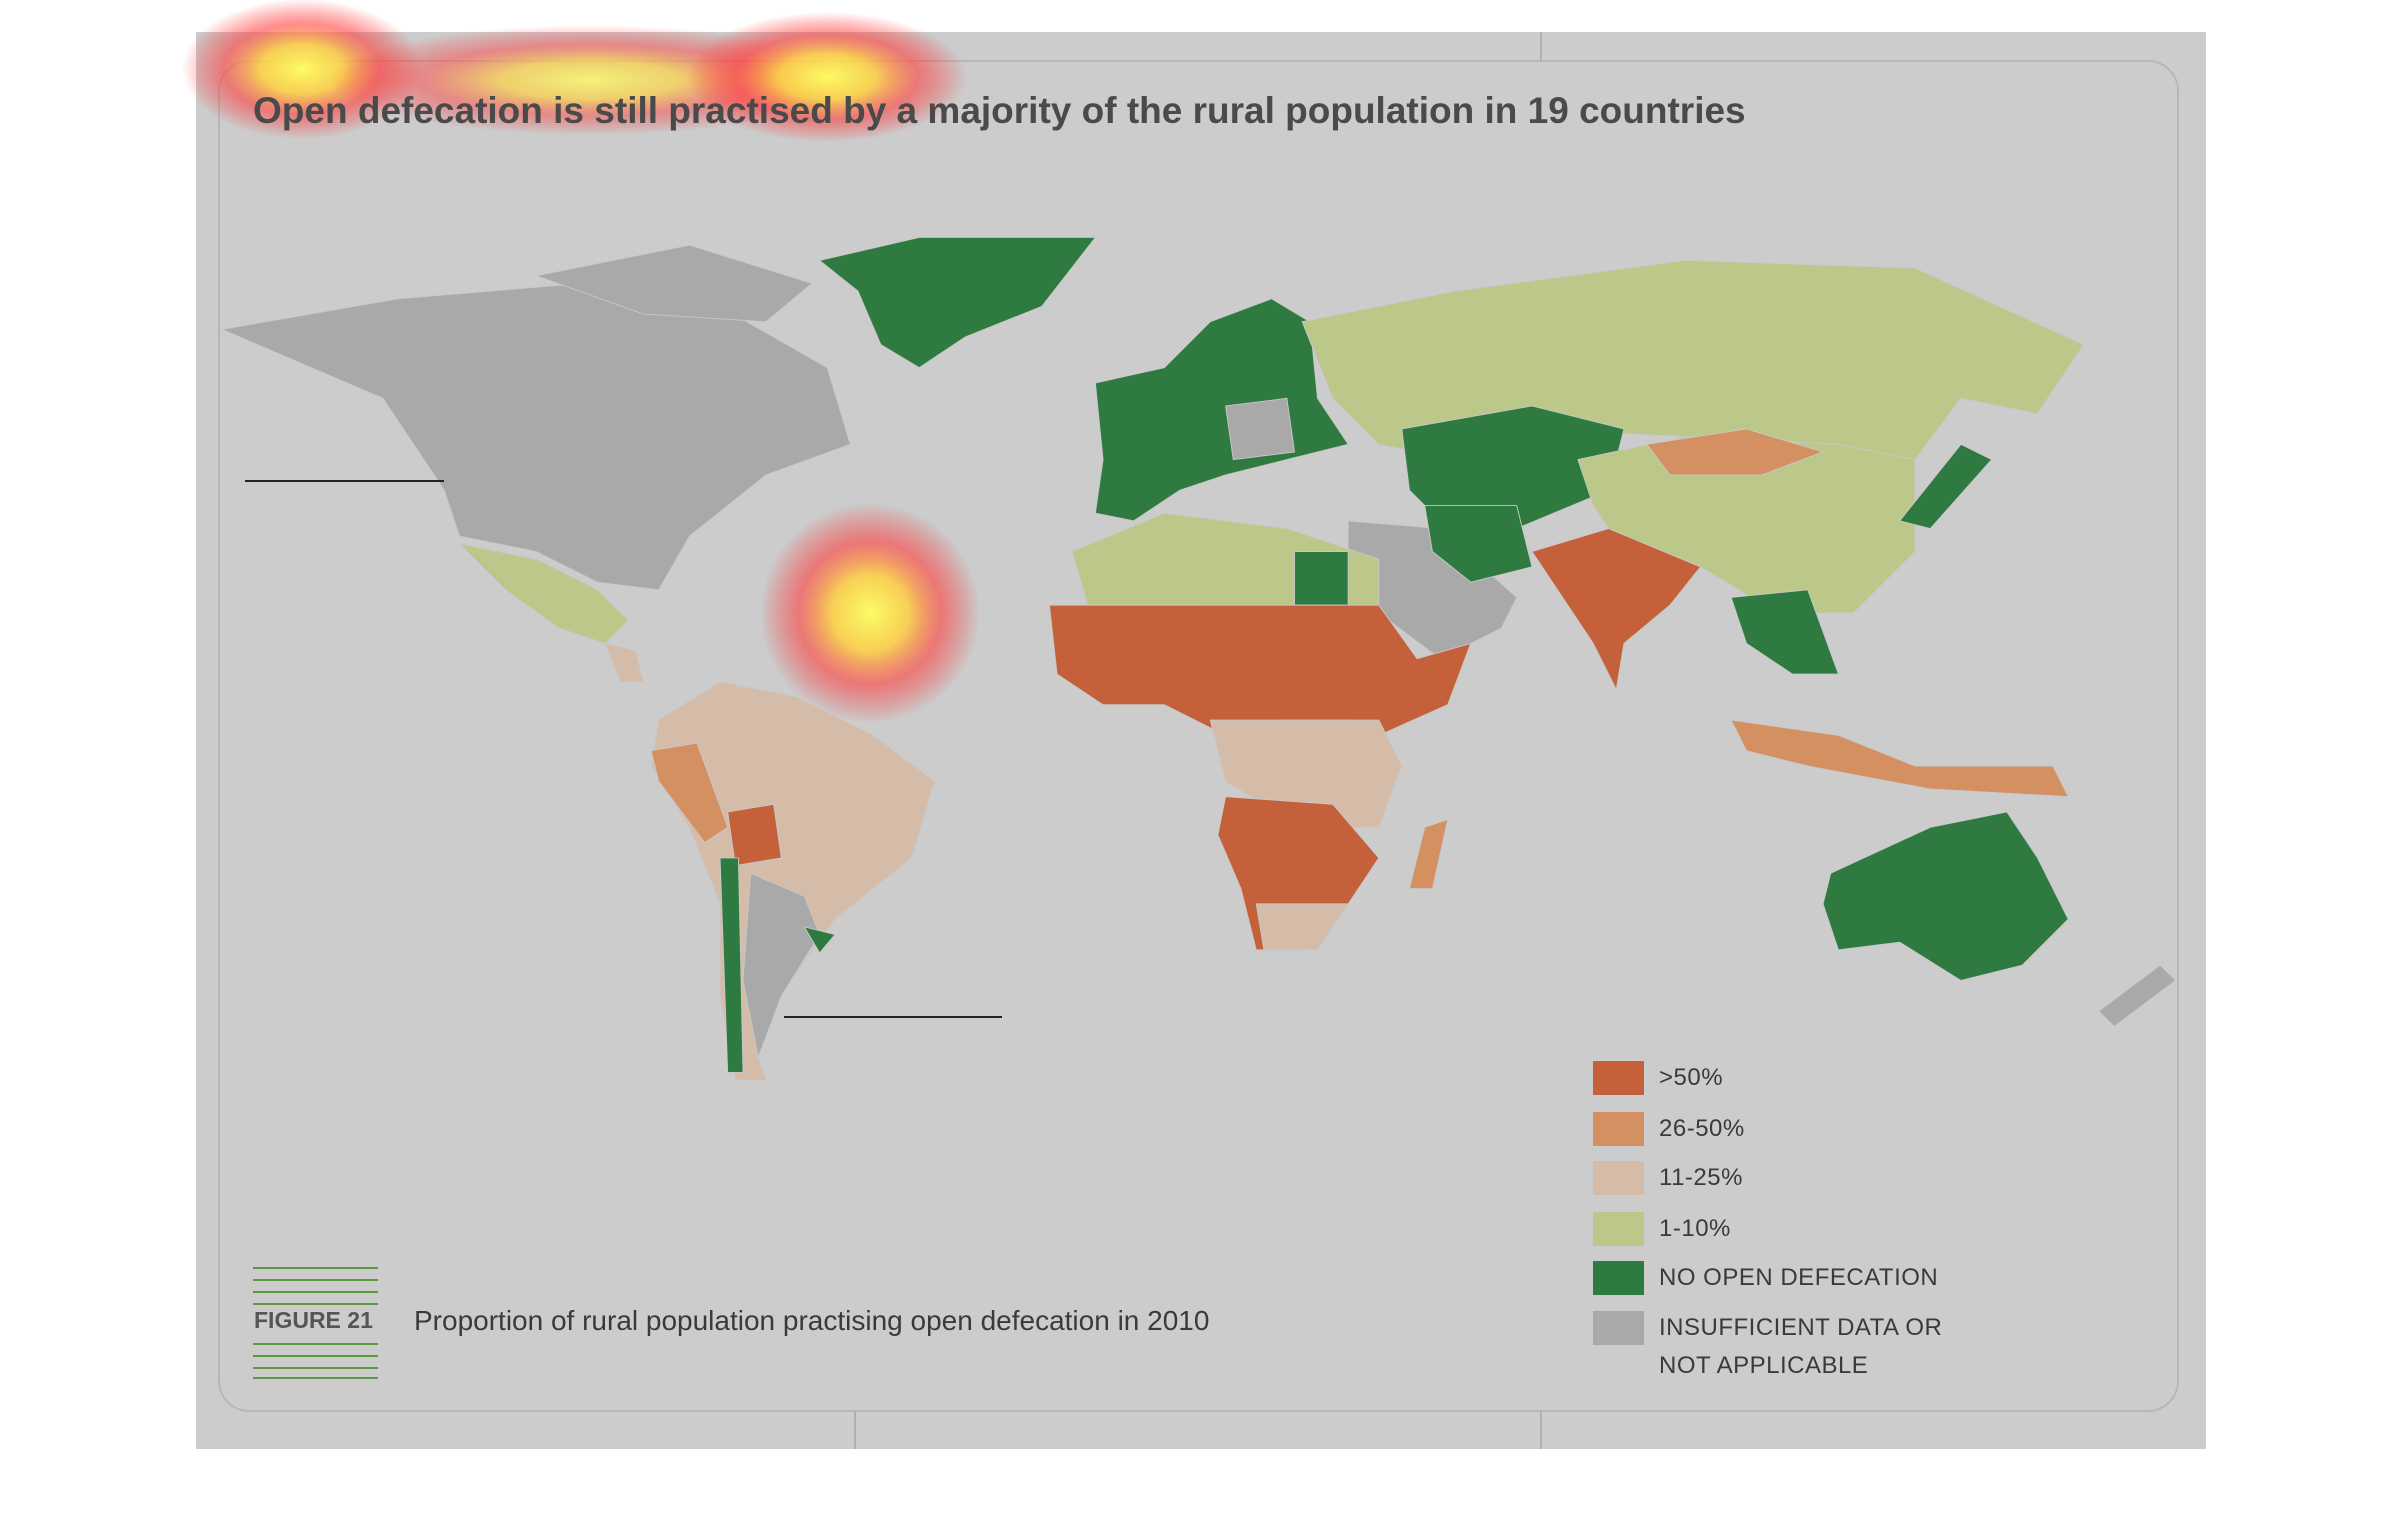  Describe the element at coordinates (1691, 1077) in the screenshot. I see `legend-label: >50%` at that location.